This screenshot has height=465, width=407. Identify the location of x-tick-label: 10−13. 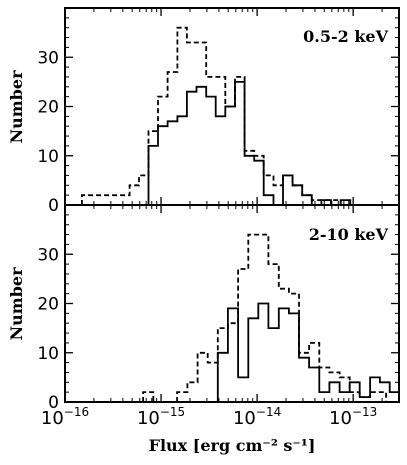
(353, 417).